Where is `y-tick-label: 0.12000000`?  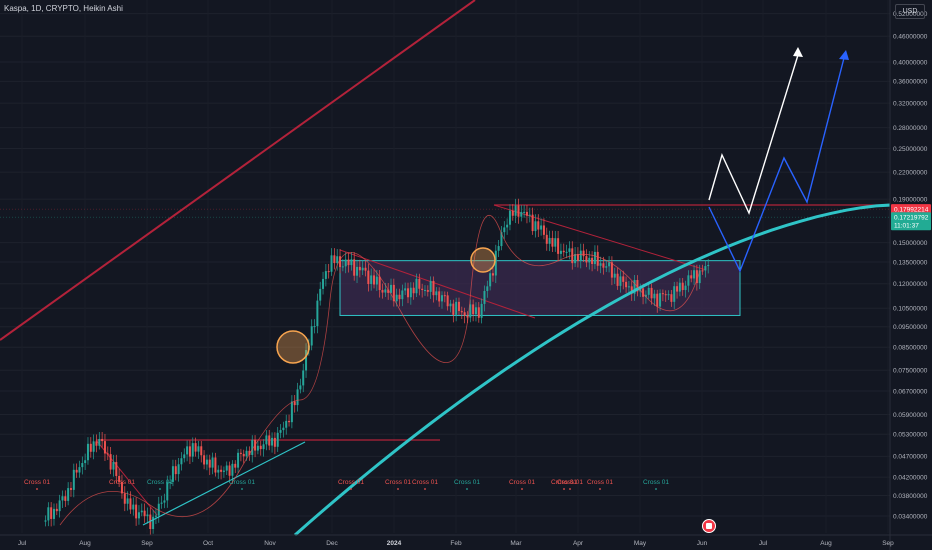
y-tick-label: 0.12000000 is located at coordinates (910, 284).